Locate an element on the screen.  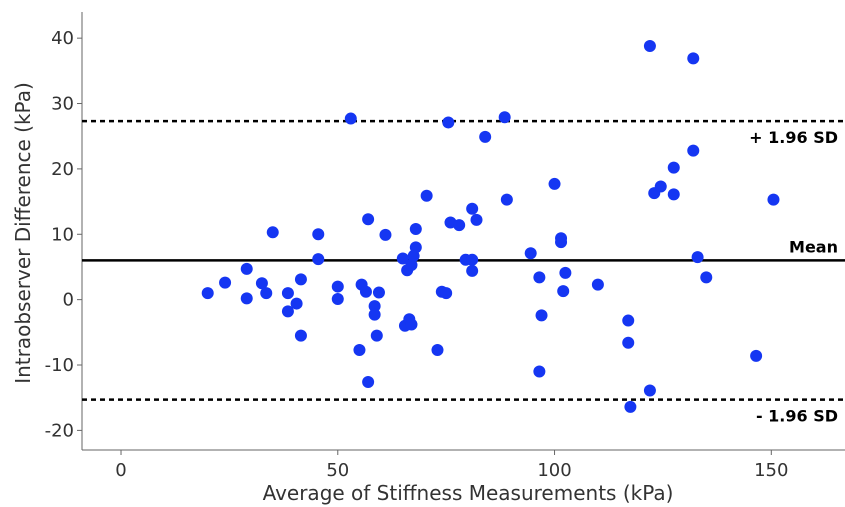
x-tick-label: 150 is located at coordinates (771, 470).